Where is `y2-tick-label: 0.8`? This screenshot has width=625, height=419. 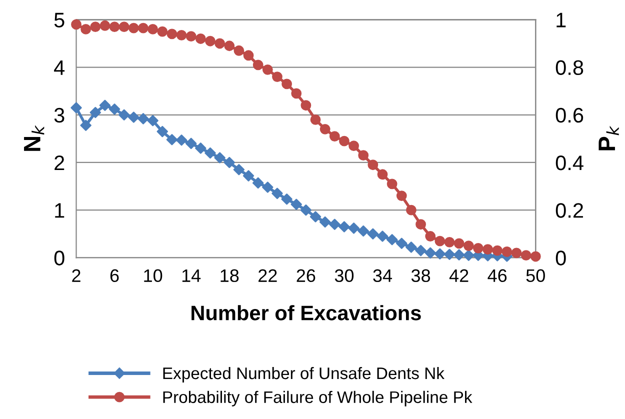 y2-tick-label: 0.8 is located at coordinates (570, 68).